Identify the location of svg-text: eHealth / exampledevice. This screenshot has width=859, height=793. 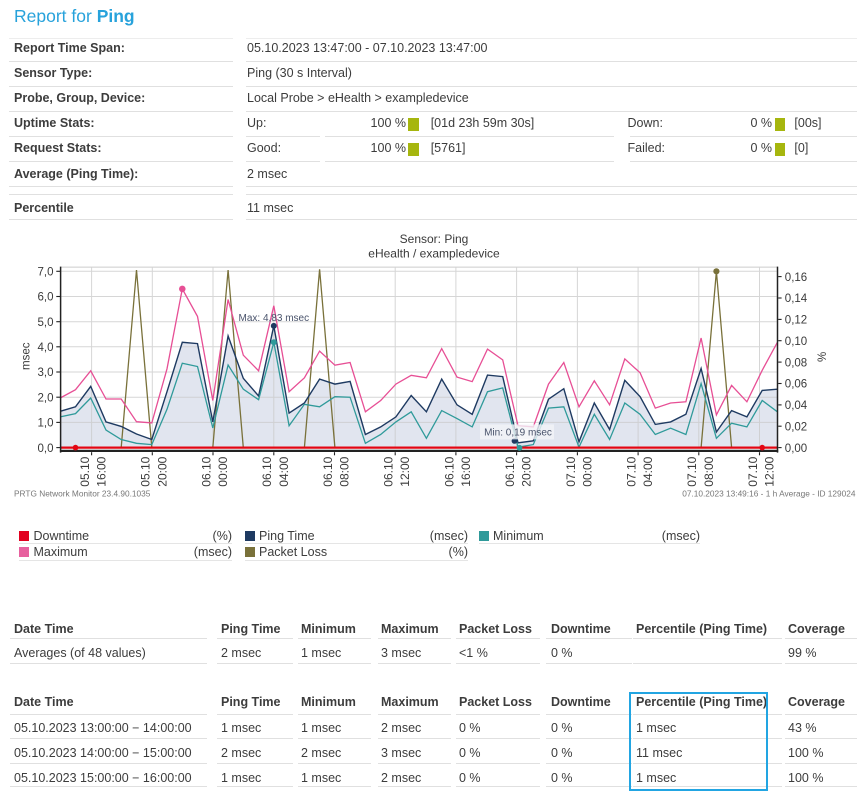
(434, 254).